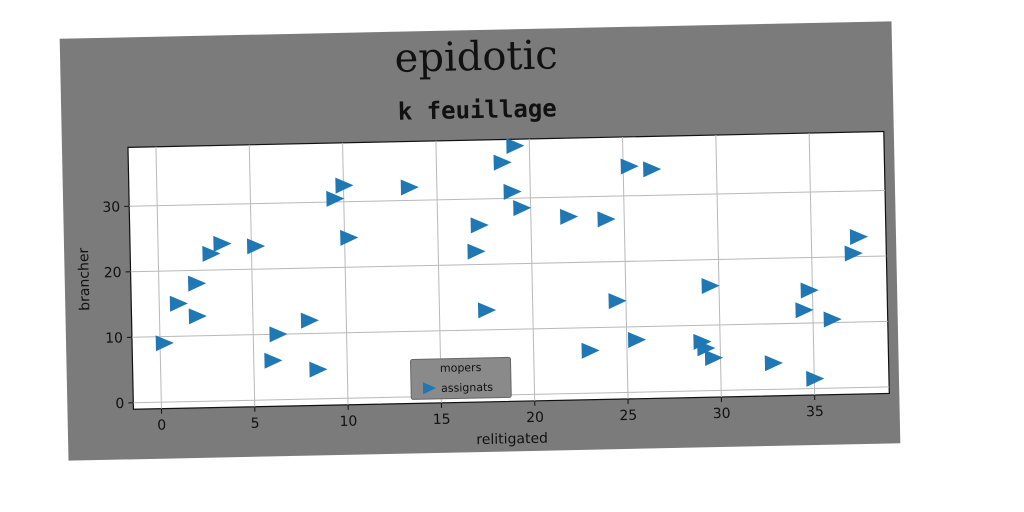  What do you see at coordinates (442, 420) in the screenshot?
I see `x-tick-label: 15` at bounding box center [442, 420].